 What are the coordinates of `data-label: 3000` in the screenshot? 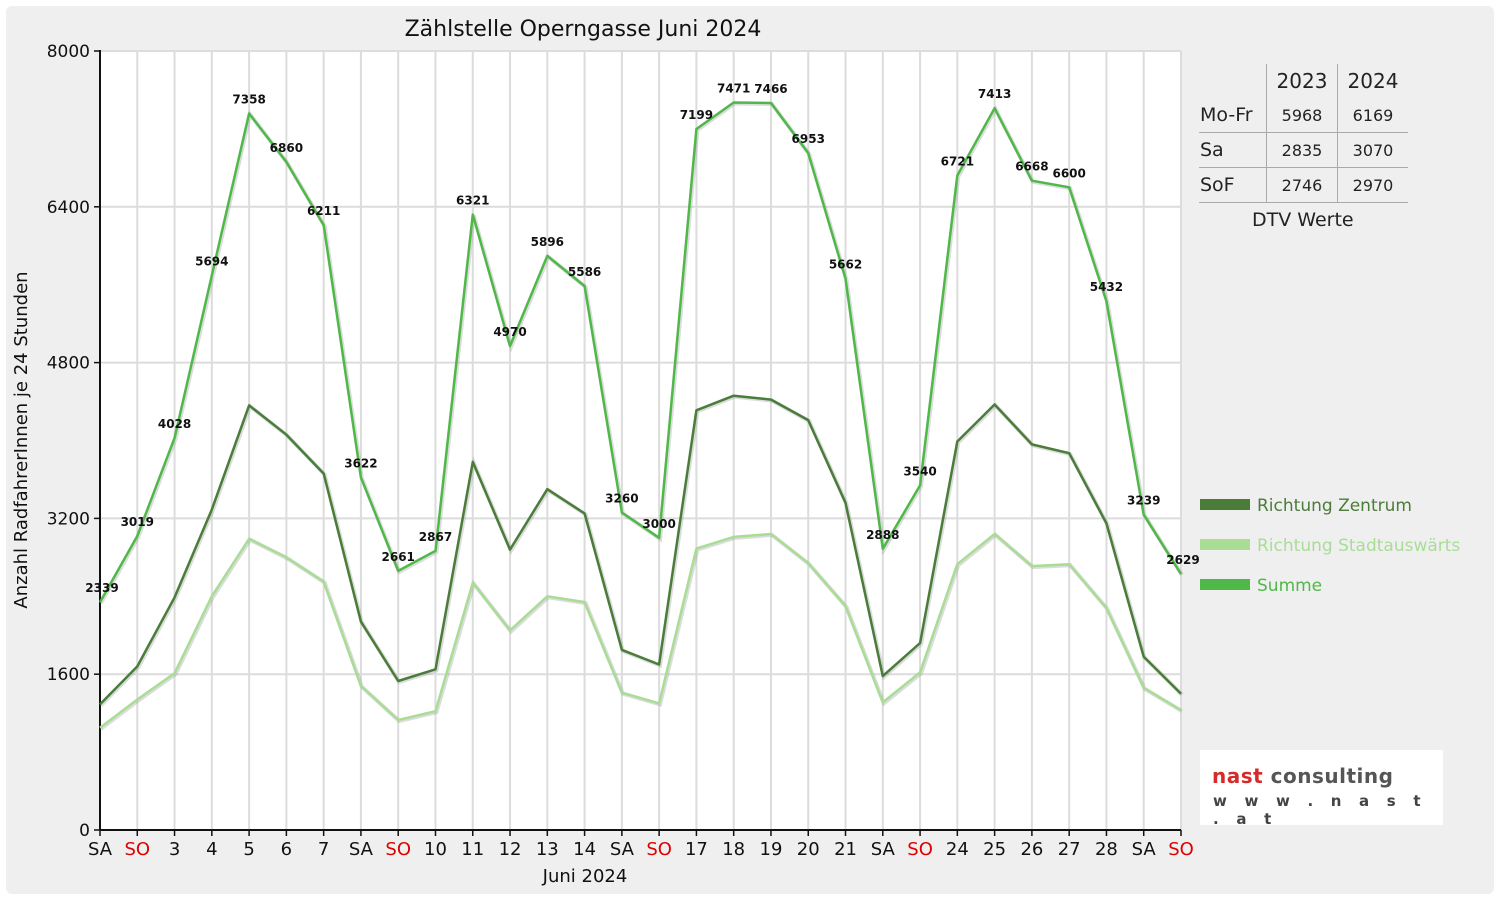 It's located at (658, 524).